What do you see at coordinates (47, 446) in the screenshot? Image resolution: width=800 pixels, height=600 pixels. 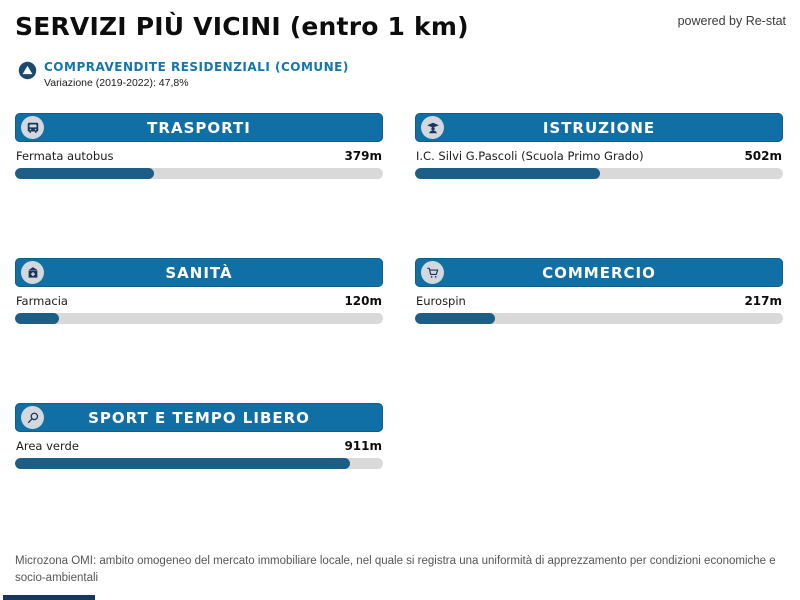 I see `item-name: Area verde` at bounding box center [47, 446].